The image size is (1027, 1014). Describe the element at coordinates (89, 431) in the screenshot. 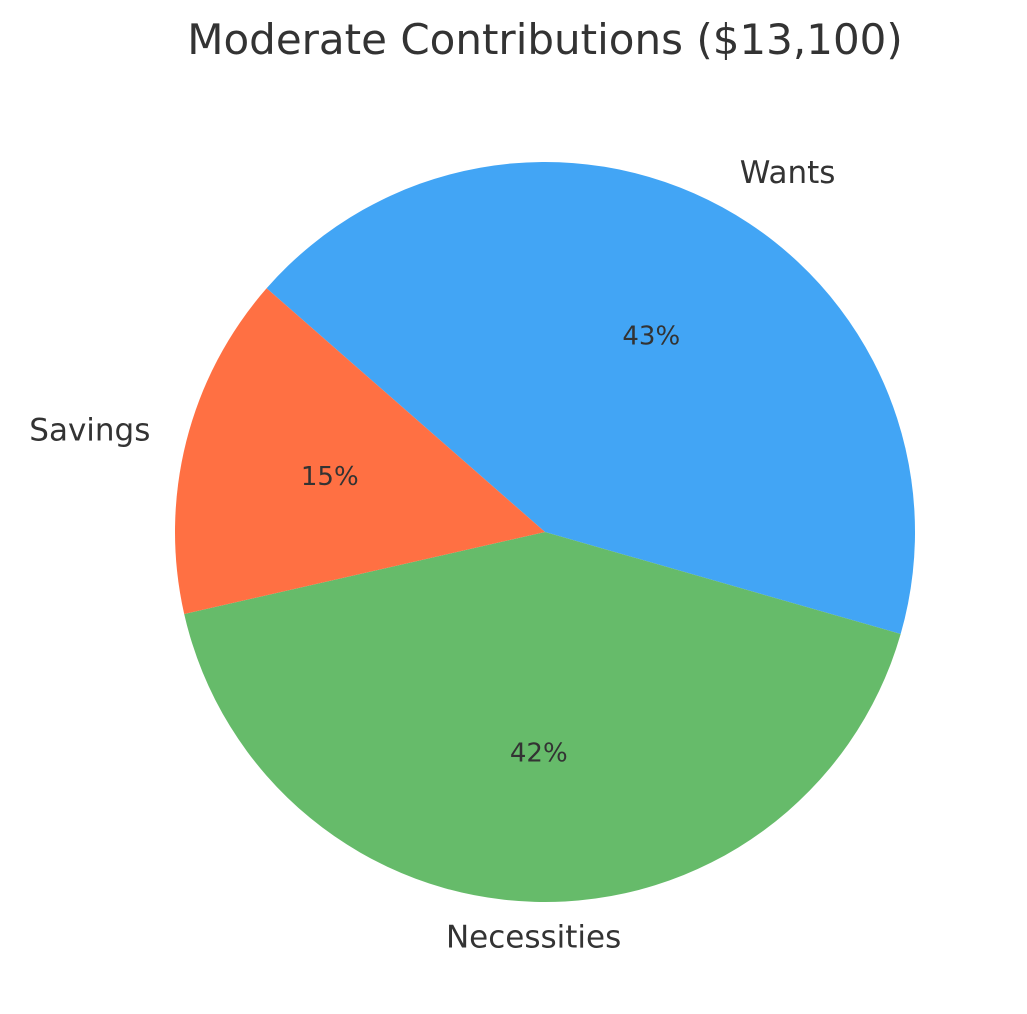

I see `slice-label-savings: Savings` at that location.